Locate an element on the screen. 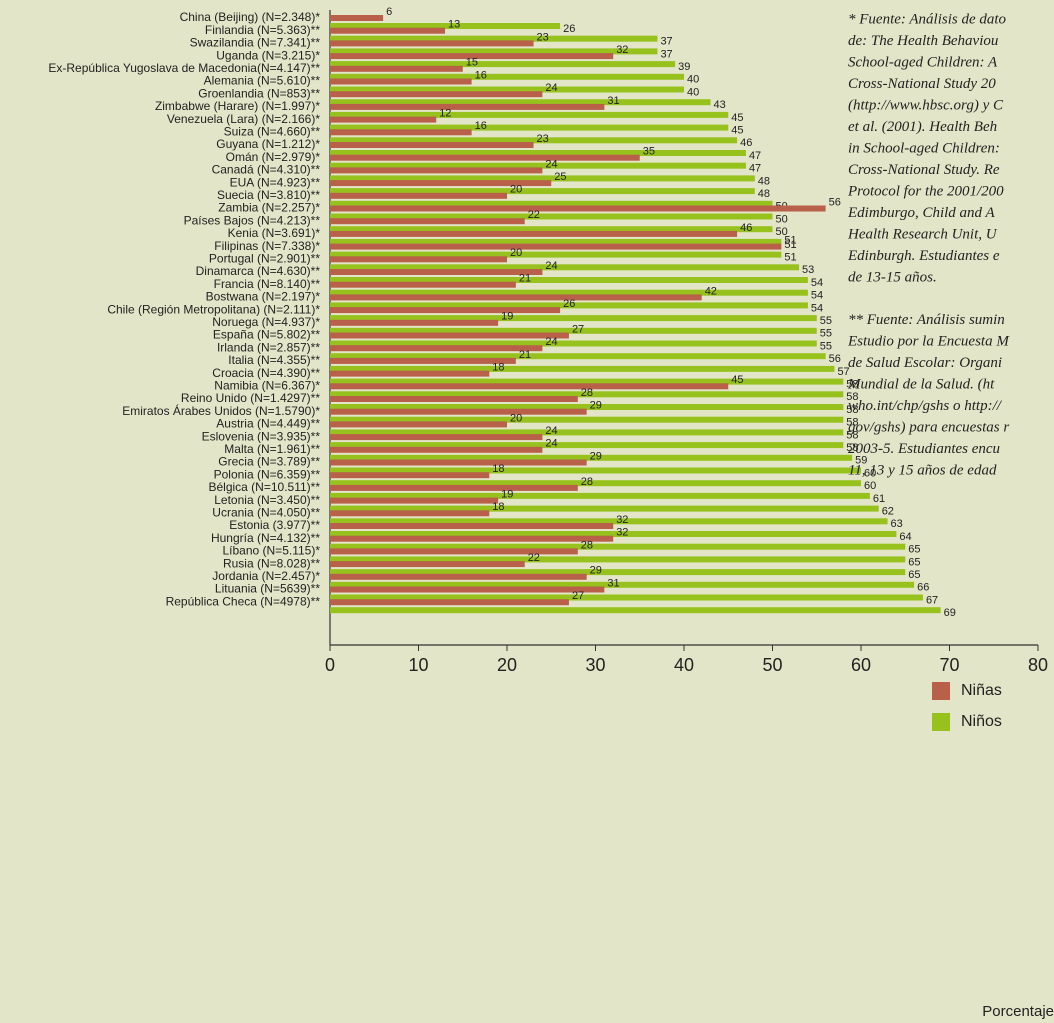 The width and height of the screenshot is (1054, 1023). category-label: Hungría (N=4.132)** is located at coordinates (265, 538).